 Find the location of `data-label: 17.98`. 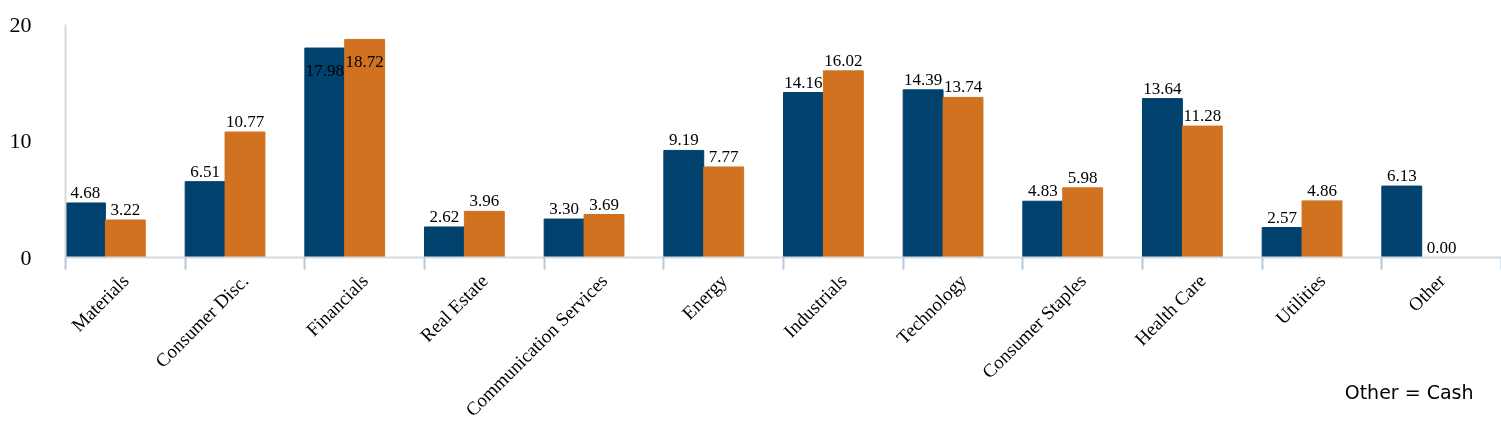

data-label: 17.98 is located at coordinates (324, 71).